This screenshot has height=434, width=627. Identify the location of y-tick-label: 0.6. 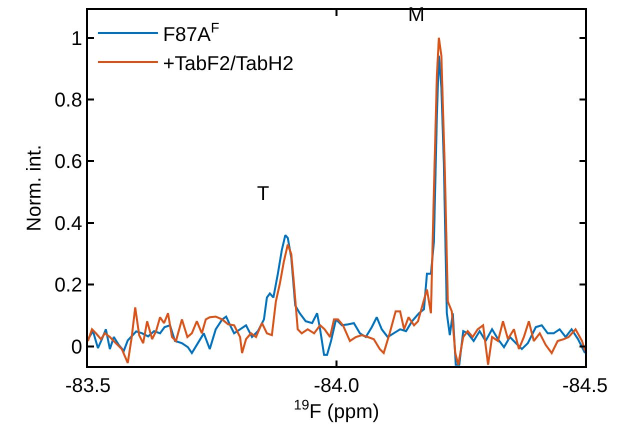
(68, 162).